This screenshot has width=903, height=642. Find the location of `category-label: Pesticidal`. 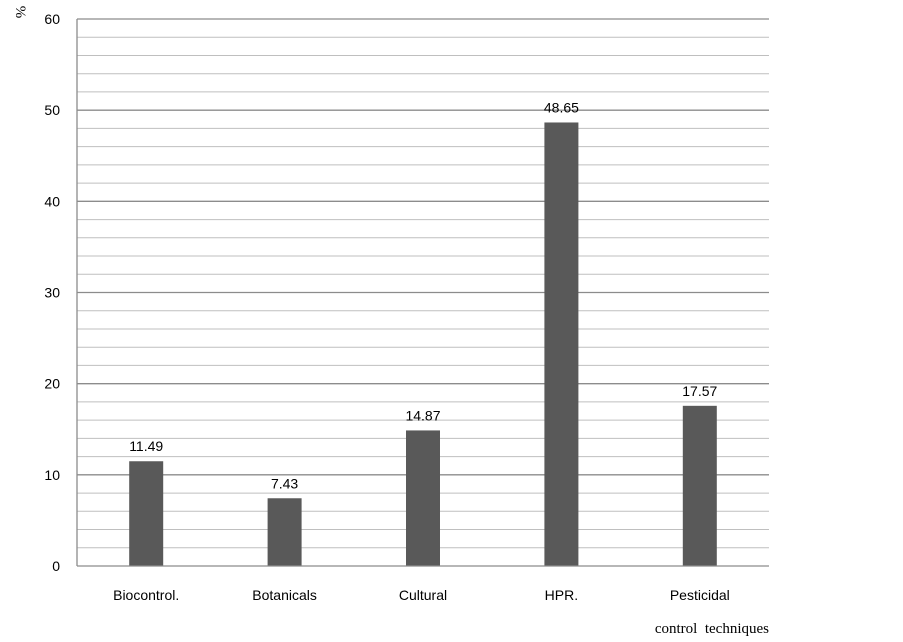

category-label: Pesticidal is located at coordinates (700, 595).